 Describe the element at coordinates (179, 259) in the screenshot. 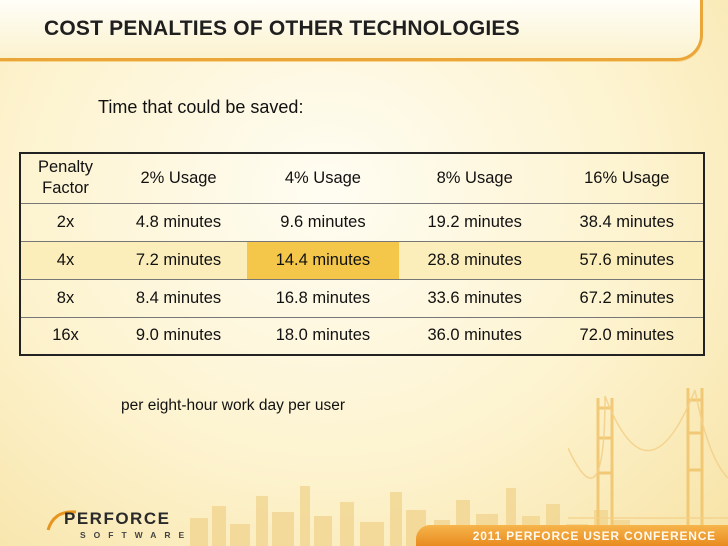

I see `cell: 7.2 minutes` at that location.